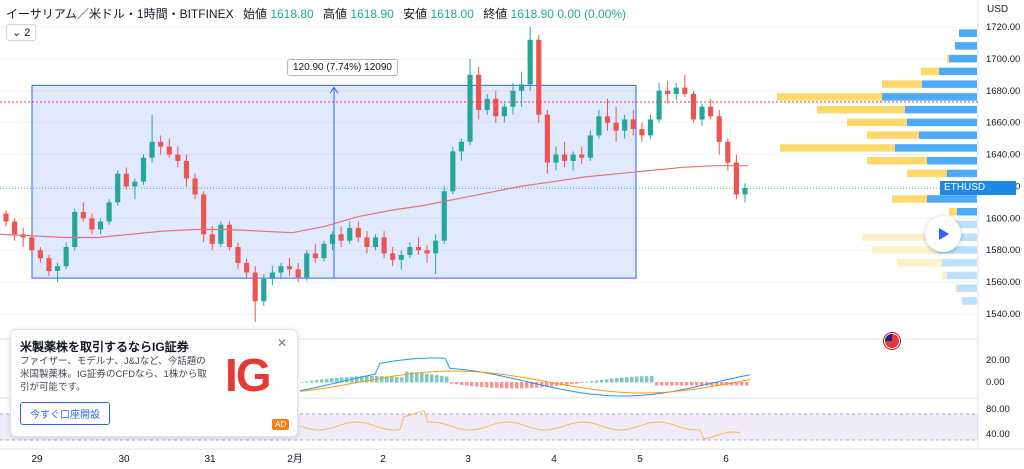 The image size is (1024, 469). Describe the element at coordinates (495, 14) in the screenshot. I see `close-label: 終値` at that location.